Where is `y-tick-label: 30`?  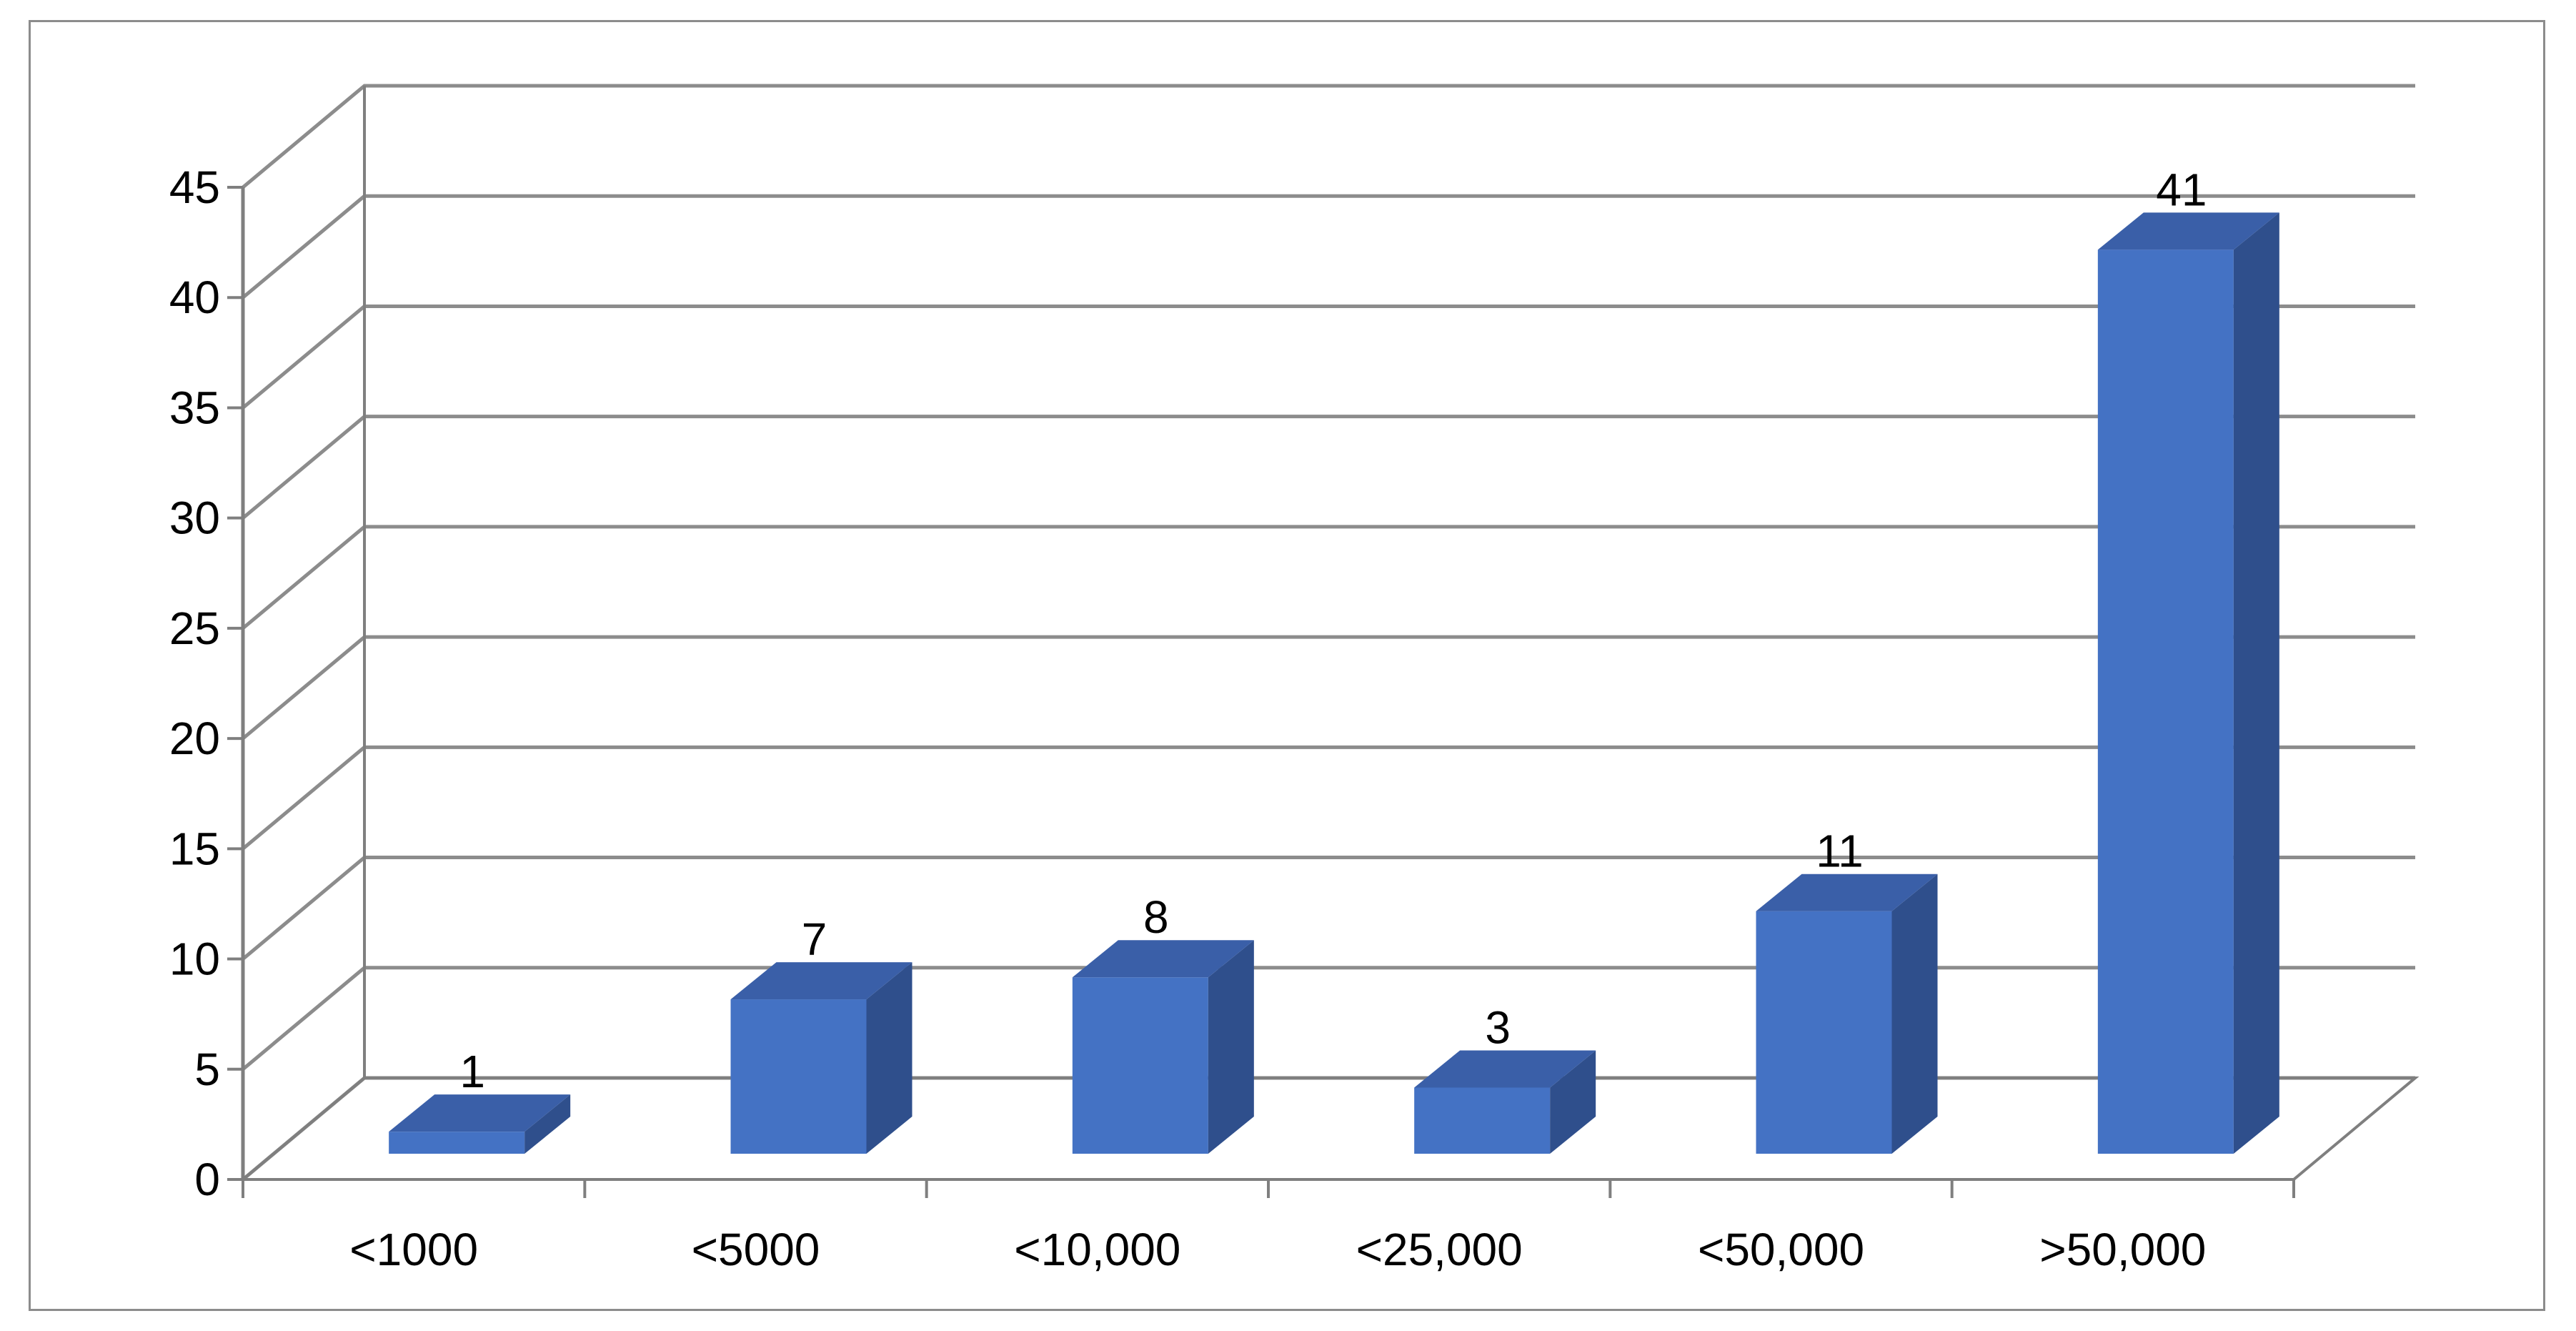 y-tick-label: 30 is located at coordinates (194, 519).